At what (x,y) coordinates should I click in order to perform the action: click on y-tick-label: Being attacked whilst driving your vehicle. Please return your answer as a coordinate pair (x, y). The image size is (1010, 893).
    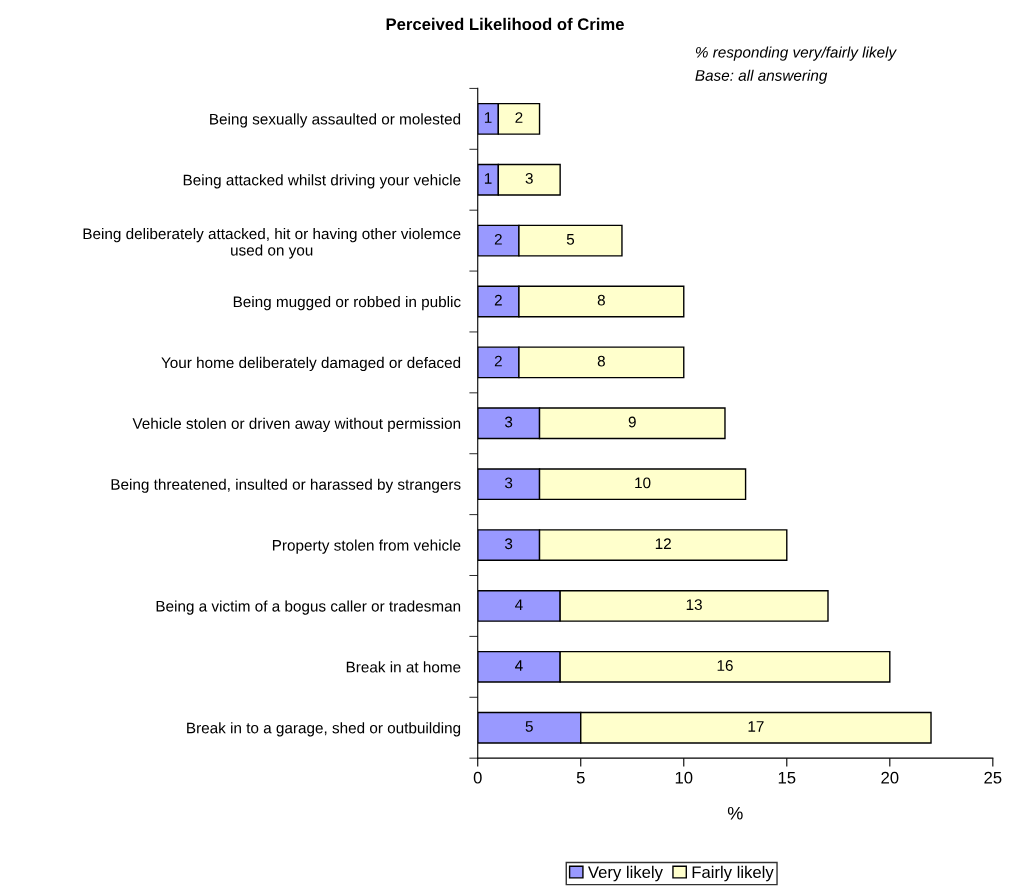
    Looking at the image, I should click on (322, 181).